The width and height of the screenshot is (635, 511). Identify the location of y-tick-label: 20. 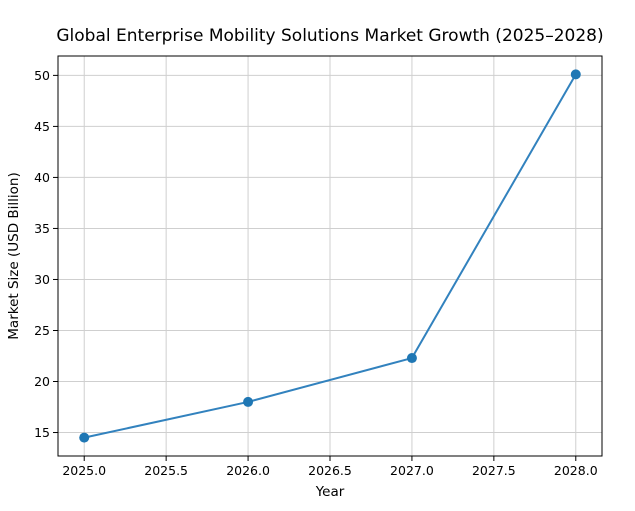
(42, 381).